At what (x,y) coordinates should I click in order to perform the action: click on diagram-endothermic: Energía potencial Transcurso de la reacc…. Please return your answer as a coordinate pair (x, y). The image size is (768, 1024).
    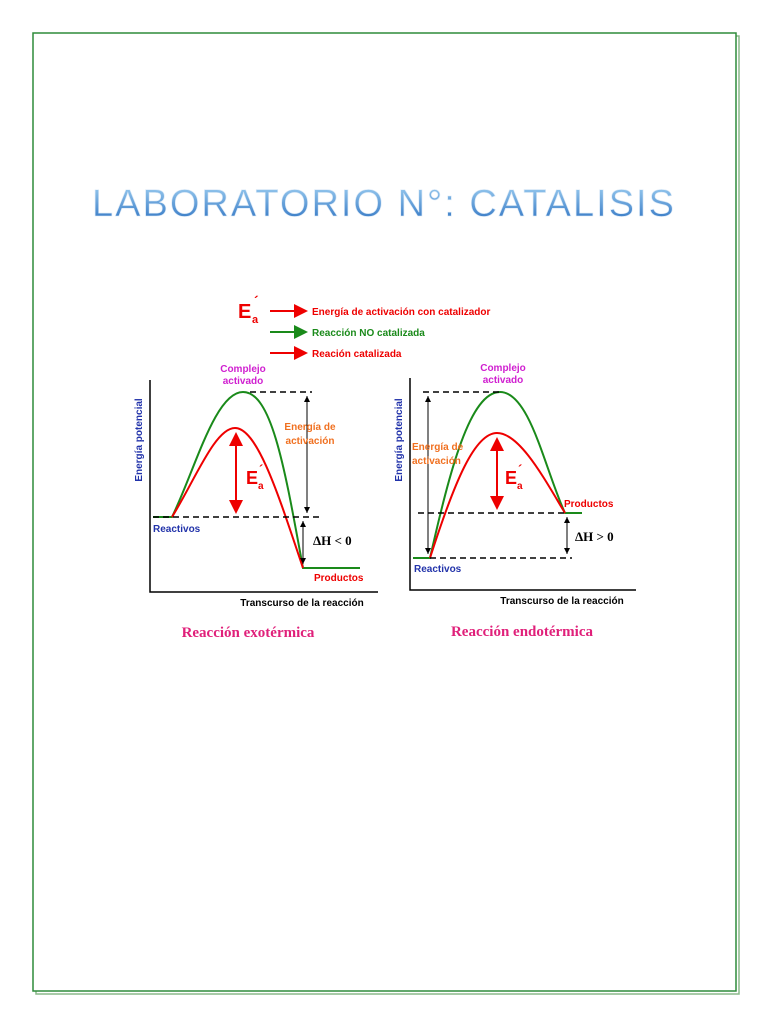
    Looking at the image, I should click on (515, 501).